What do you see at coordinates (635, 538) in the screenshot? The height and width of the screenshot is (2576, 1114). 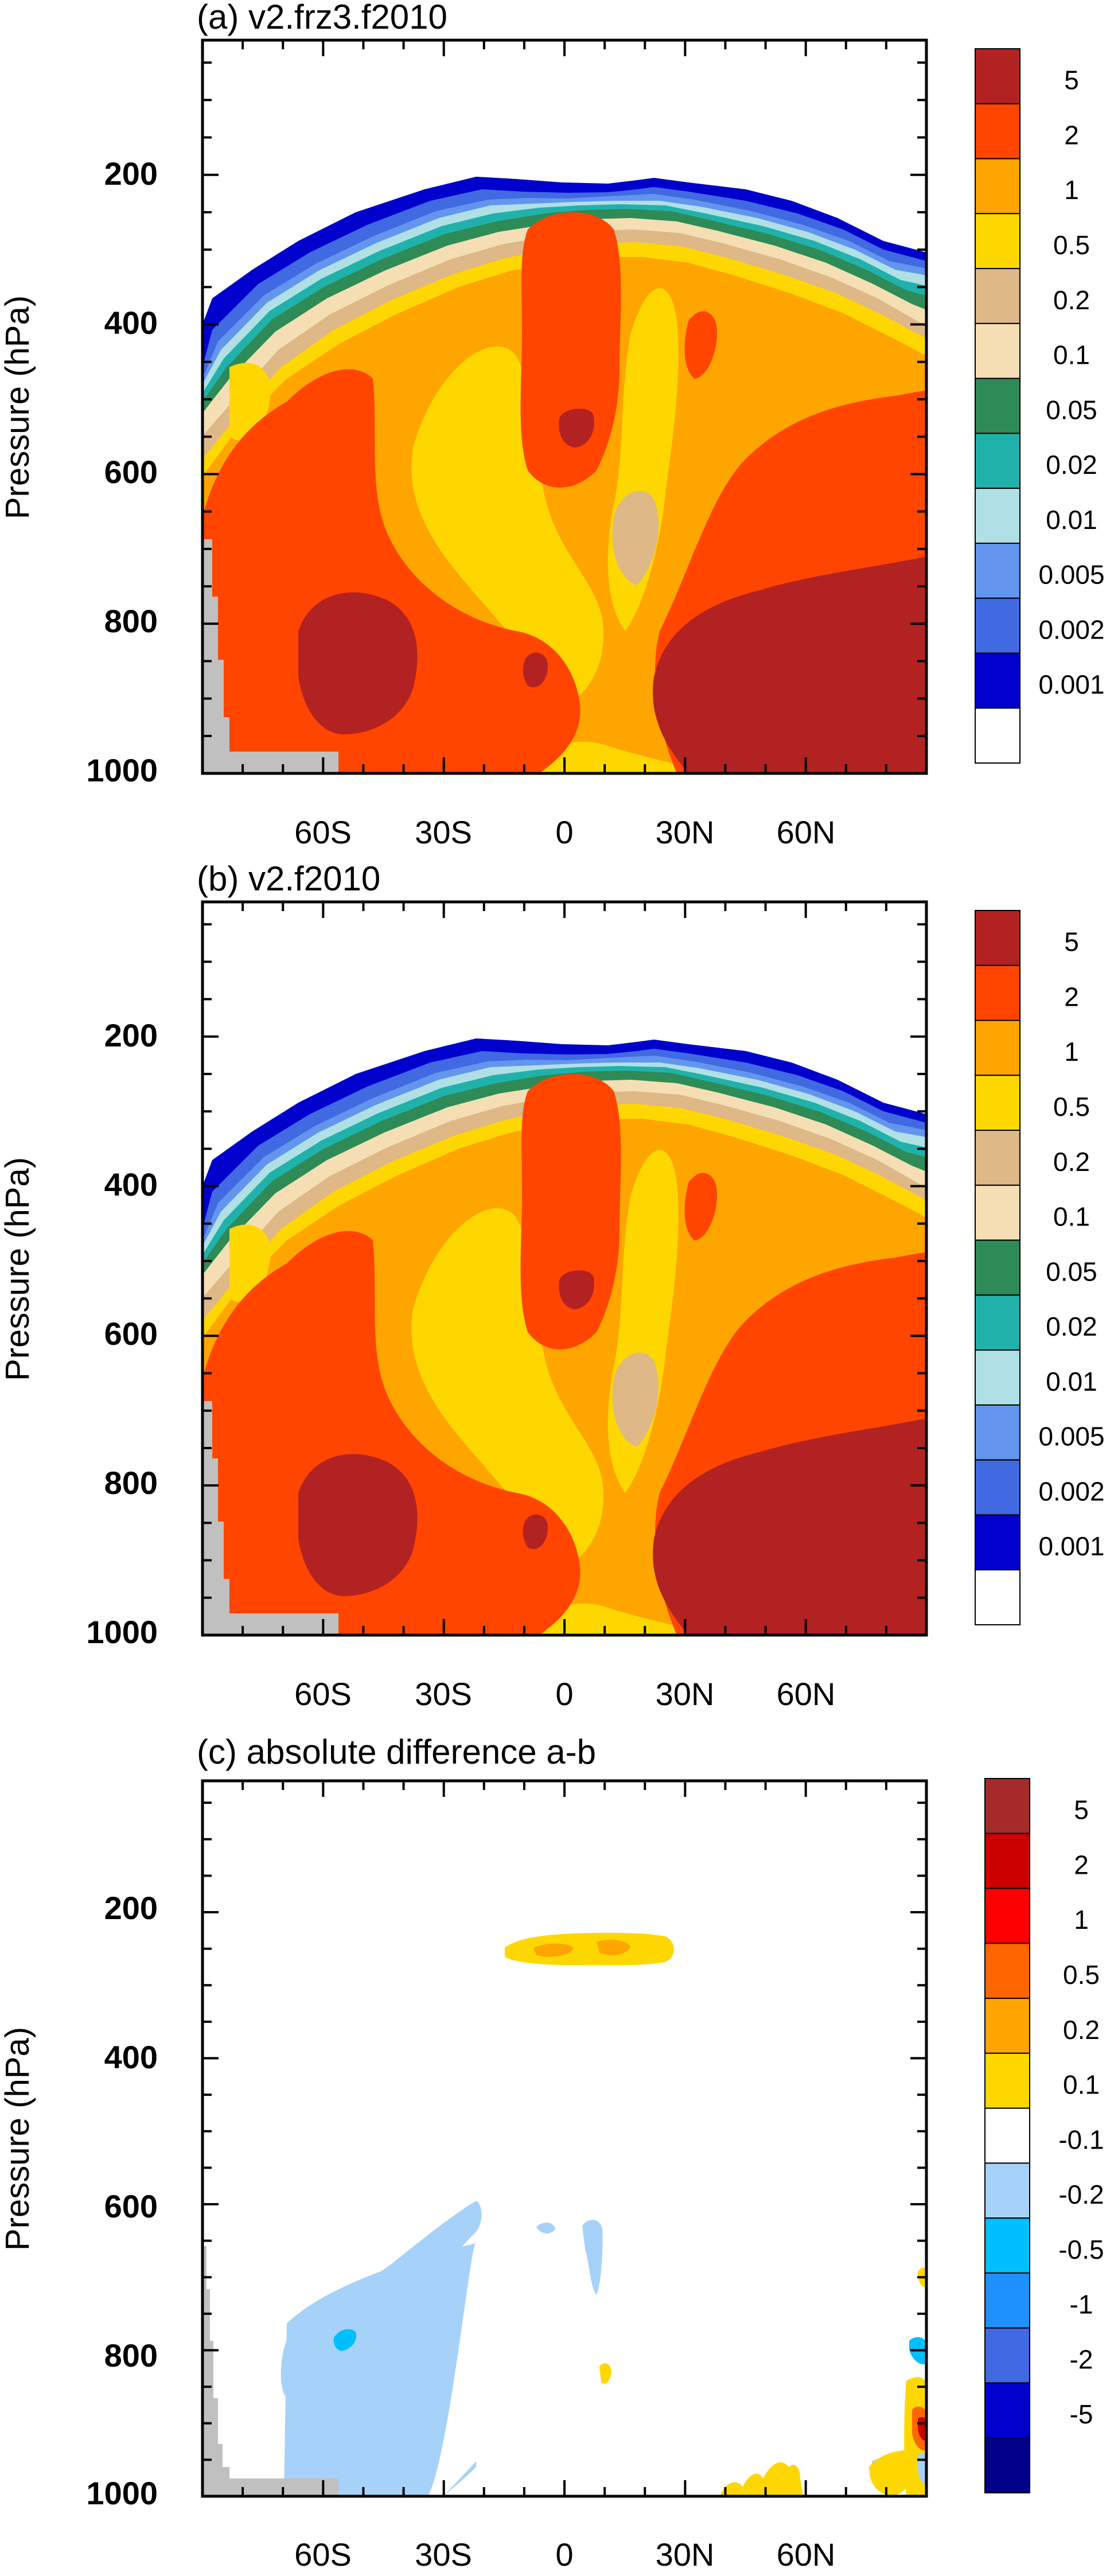 I see `panel-a-tan-blob` at bounding box center [635, 538].